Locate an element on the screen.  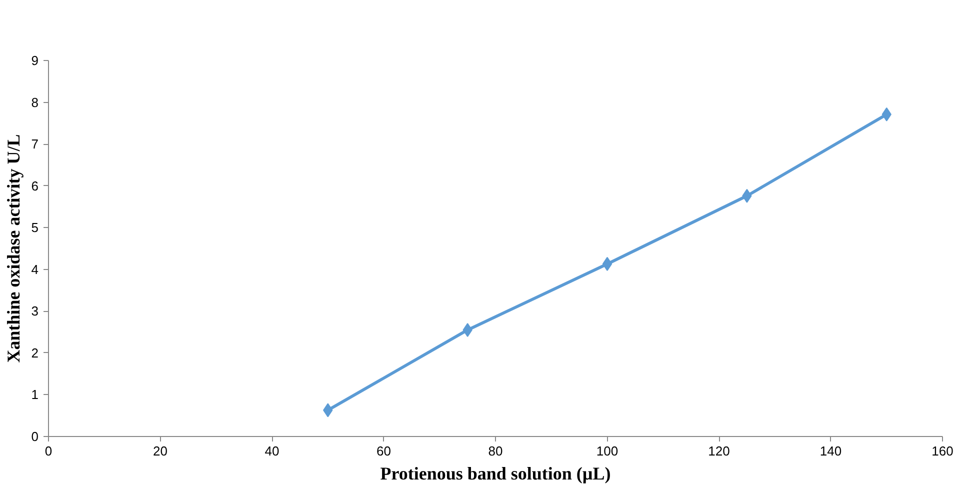
x-tick-label: 100 is located at coordinates (607, 451).